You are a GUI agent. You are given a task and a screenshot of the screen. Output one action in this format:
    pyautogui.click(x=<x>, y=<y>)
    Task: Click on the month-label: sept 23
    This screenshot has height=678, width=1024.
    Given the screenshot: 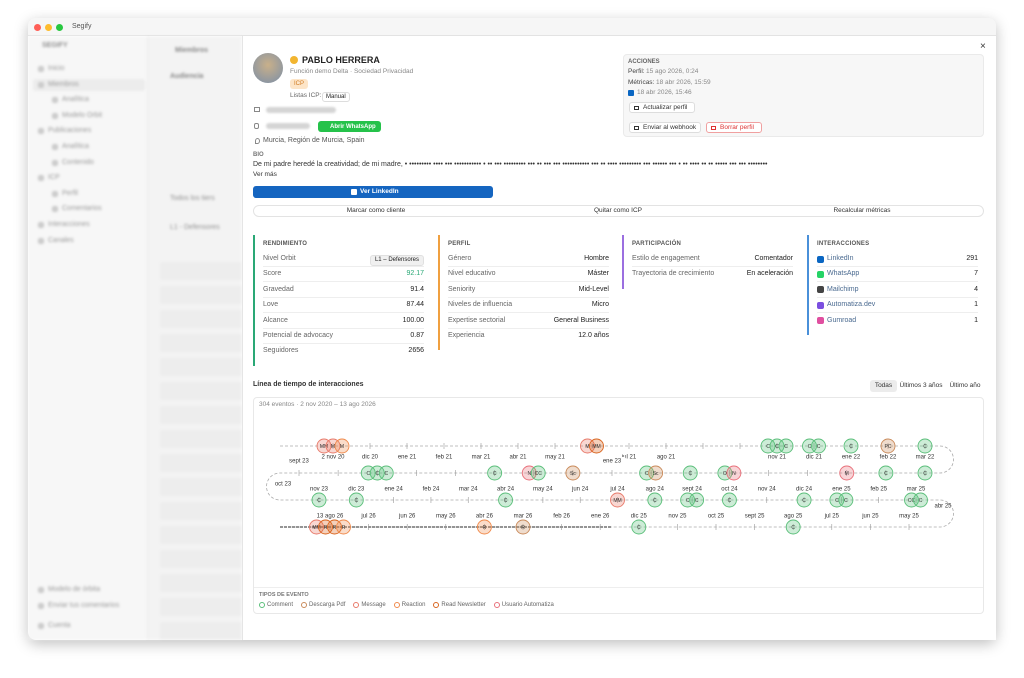 What is the action you would take?
    pyautogui.click(x=299, y=462)
    